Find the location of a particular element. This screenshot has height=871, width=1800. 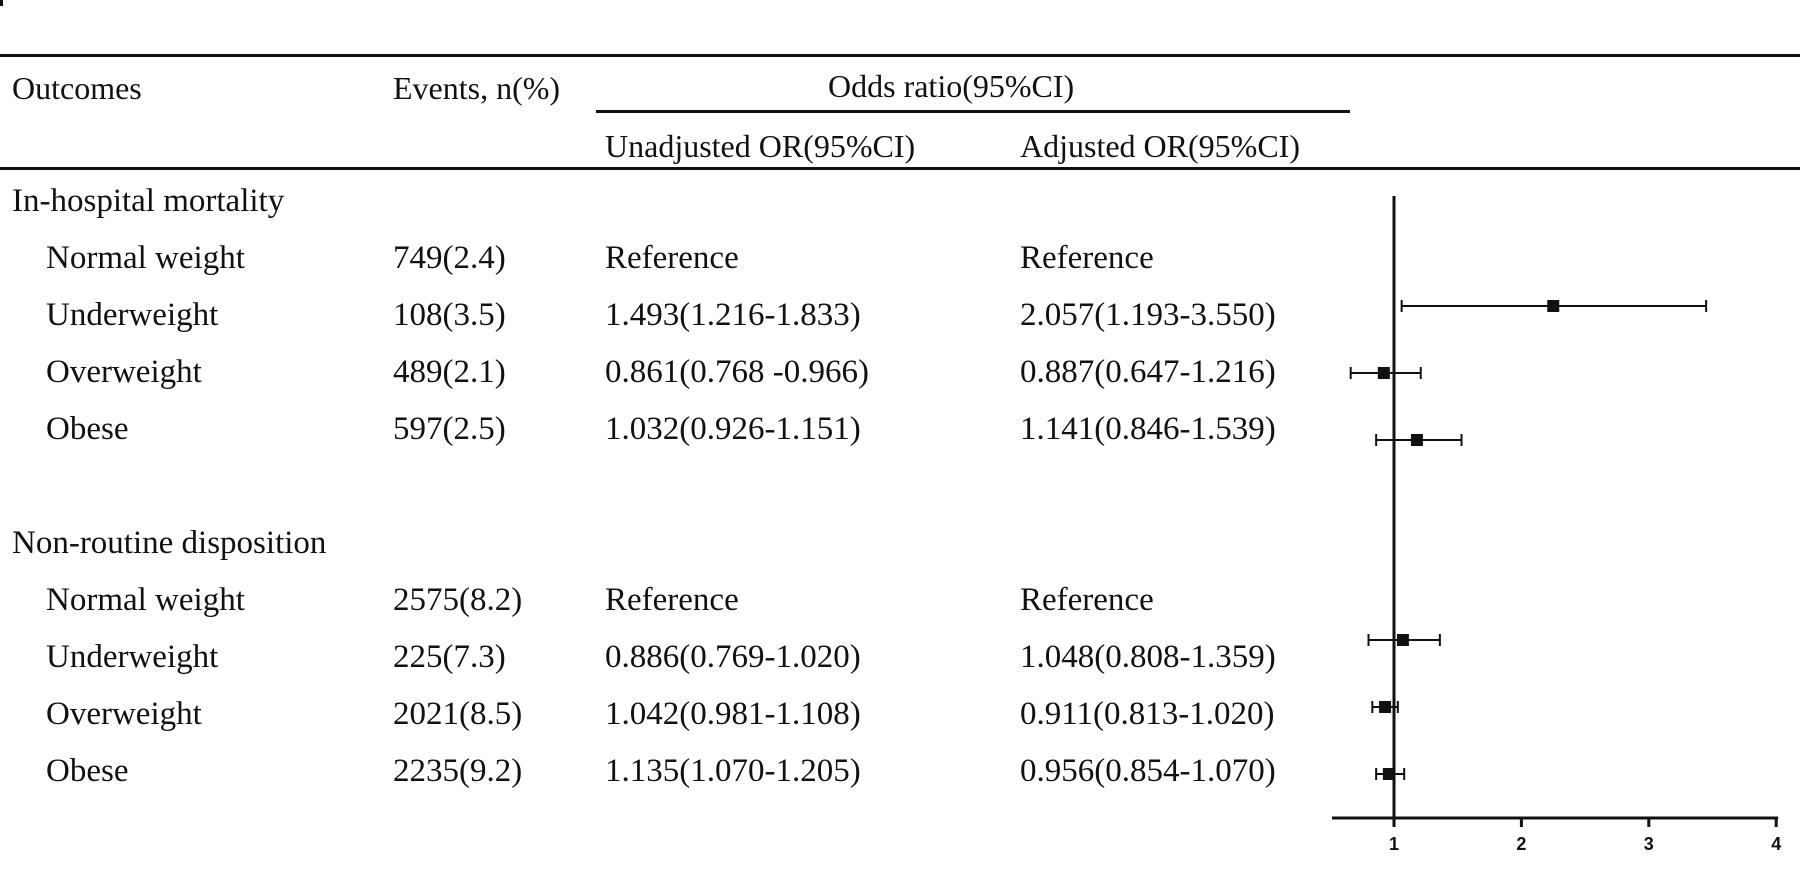

header-unadjusted: Unadjusted OR(95%CI) is located at coordinates (760, 146).